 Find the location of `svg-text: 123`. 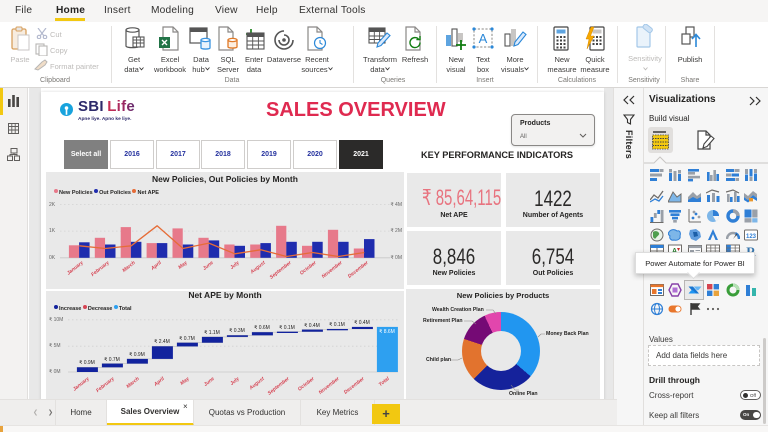

svg-text: 123 is located at coordinates (751, 237).